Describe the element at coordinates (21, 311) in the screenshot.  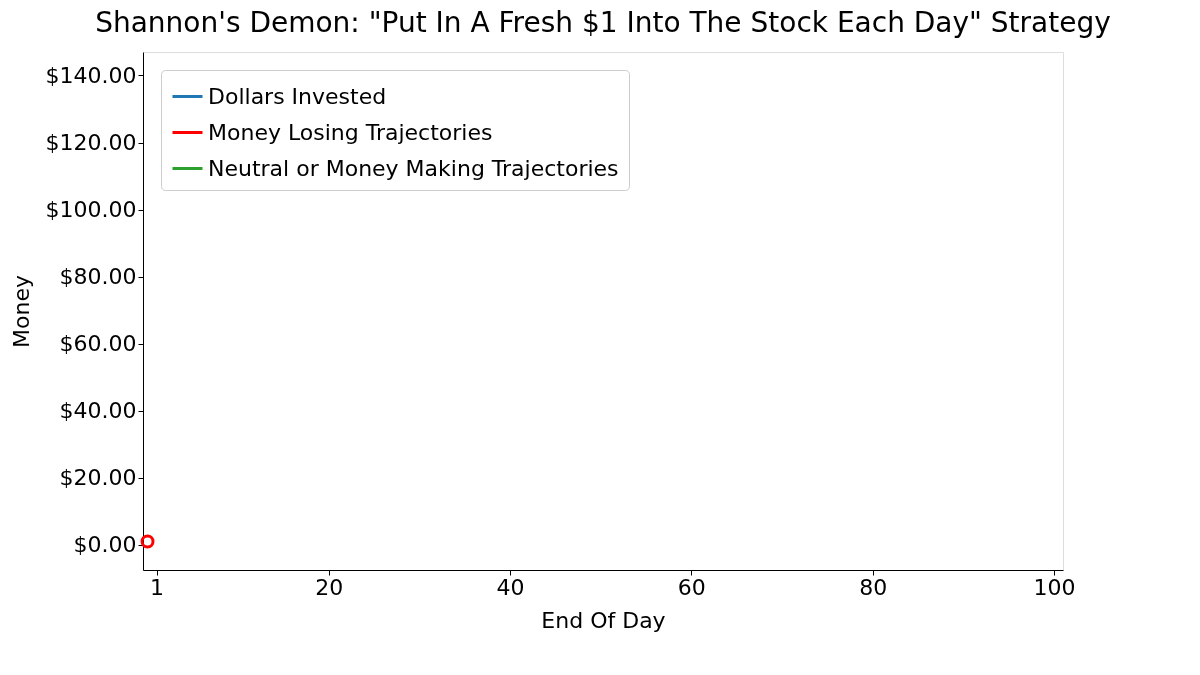
I see `y-axis-title: Money` at that location.